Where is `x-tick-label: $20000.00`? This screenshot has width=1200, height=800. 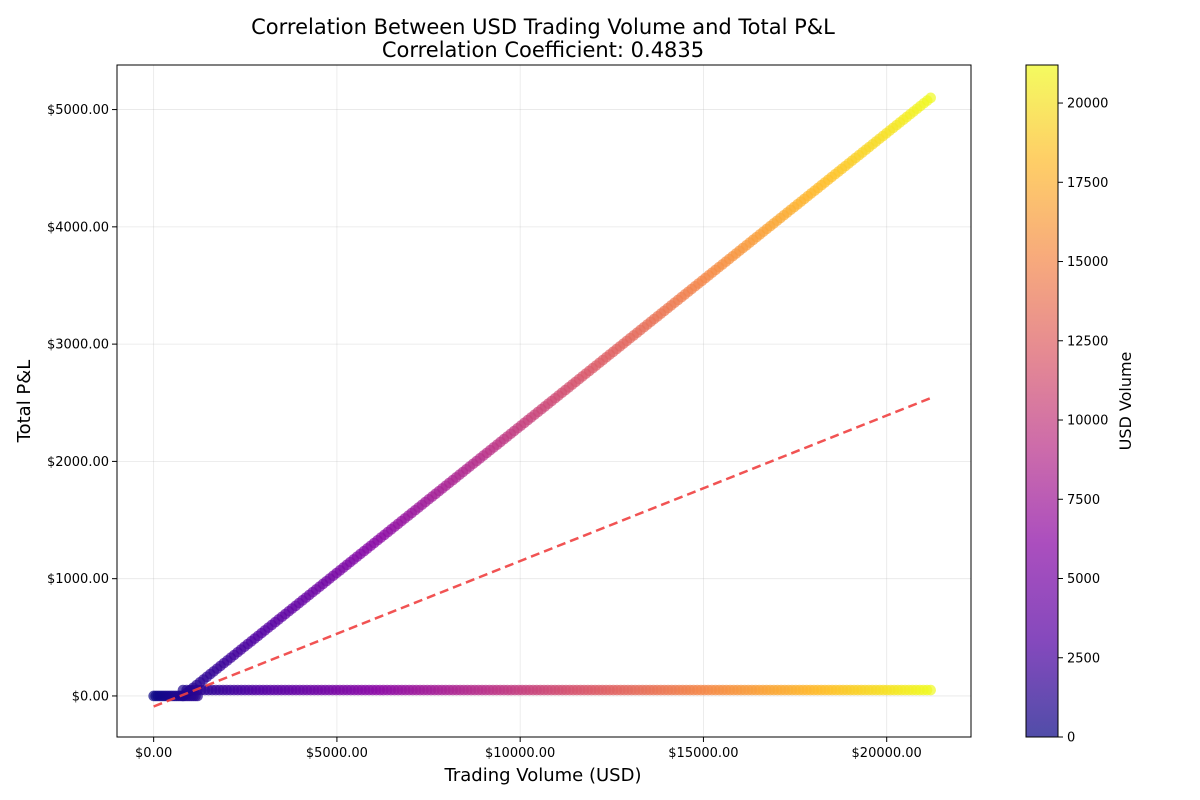 x-tick-label: $20000.00 is located at coordinates (887, 753).